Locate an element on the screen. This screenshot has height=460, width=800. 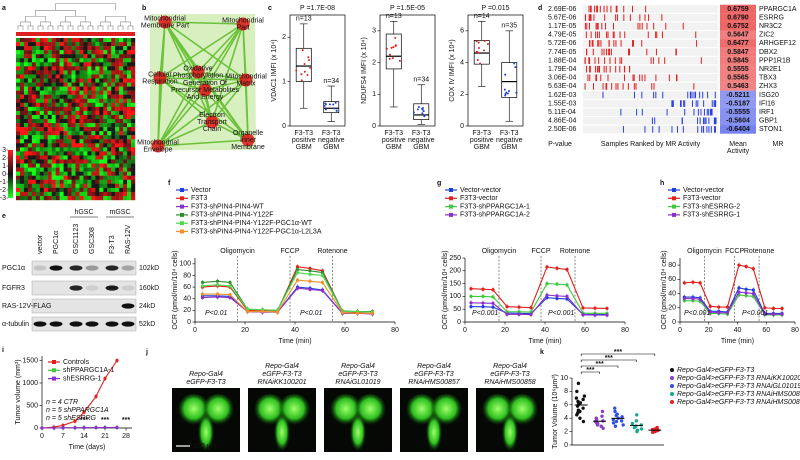
node-label: Chain is located at coordinates (212, 129).